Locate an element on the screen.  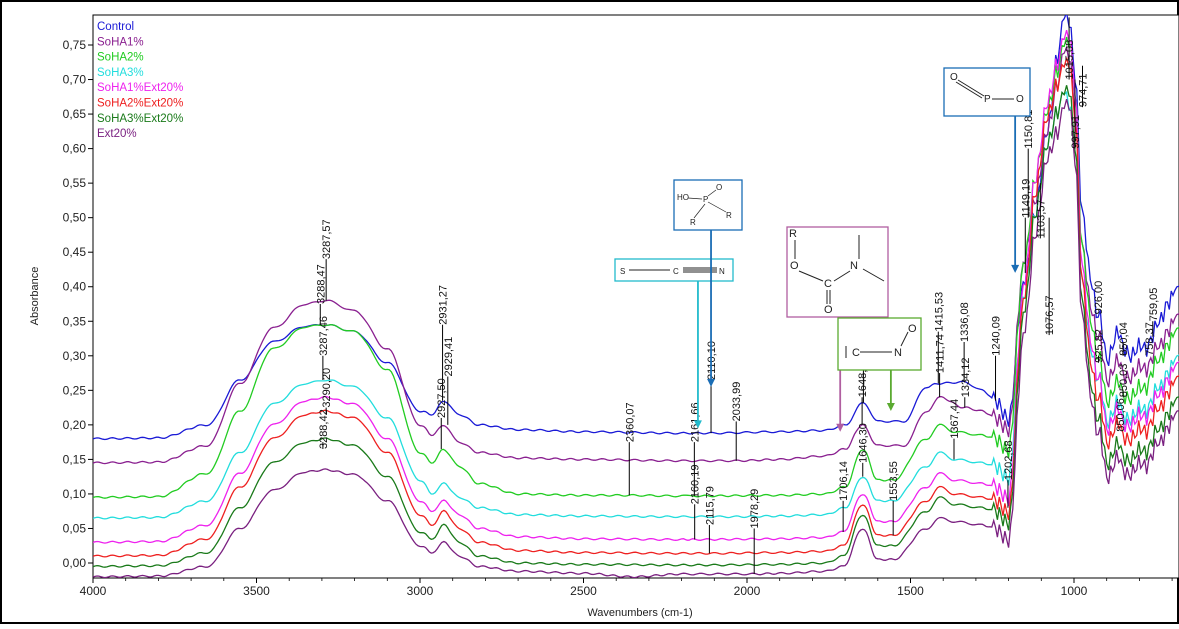
peak-label: 850,06 is located at coordinates (1121, 415).